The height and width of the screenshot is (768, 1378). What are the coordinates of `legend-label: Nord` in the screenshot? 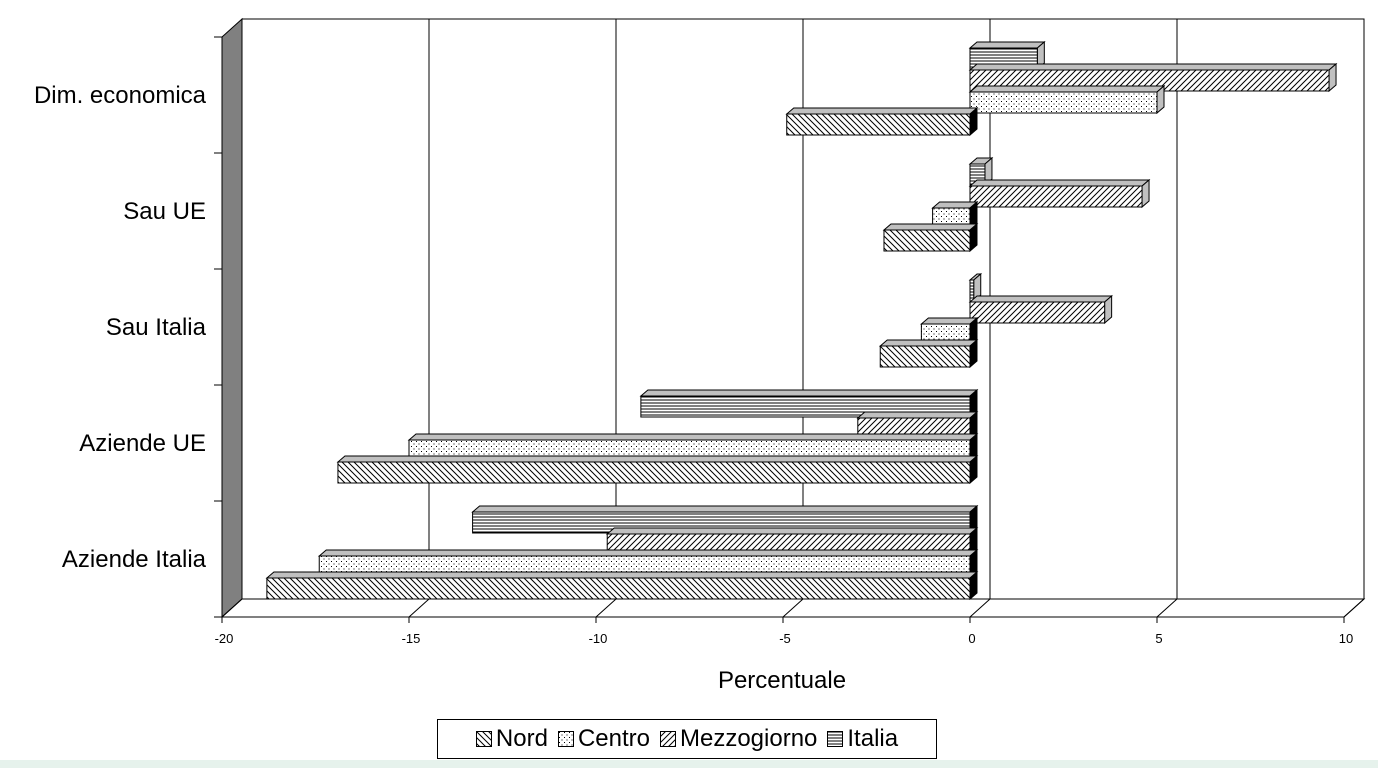 It's located at (521, 738).